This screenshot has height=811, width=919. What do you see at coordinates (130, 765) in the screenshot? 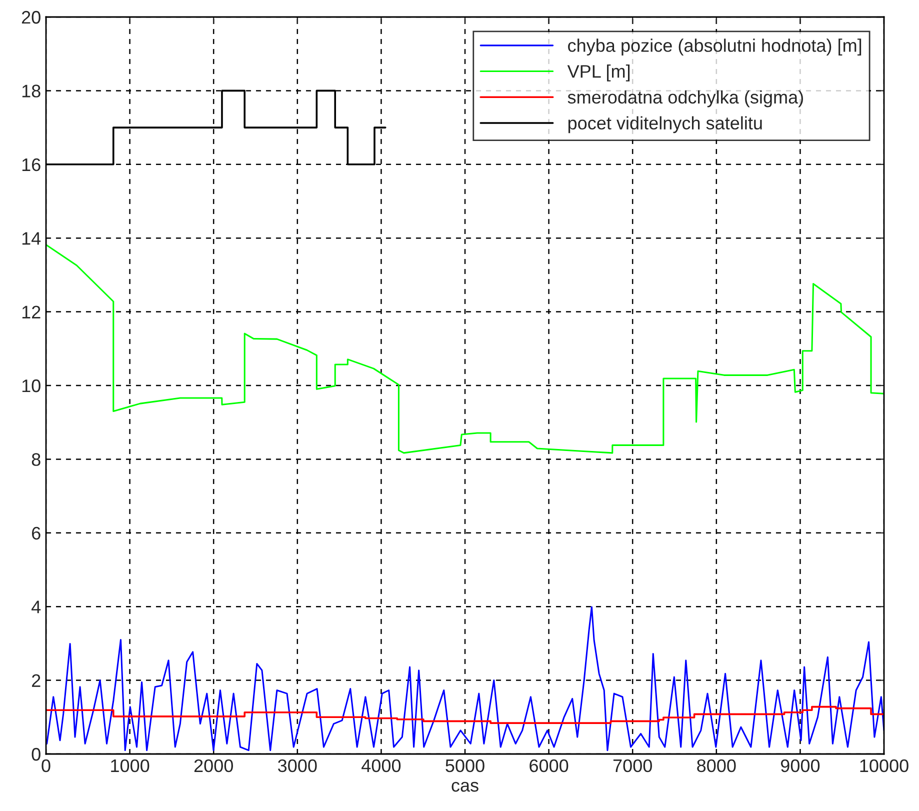
I see `x-tick-label: 1000` at bounding box center [130, 765].